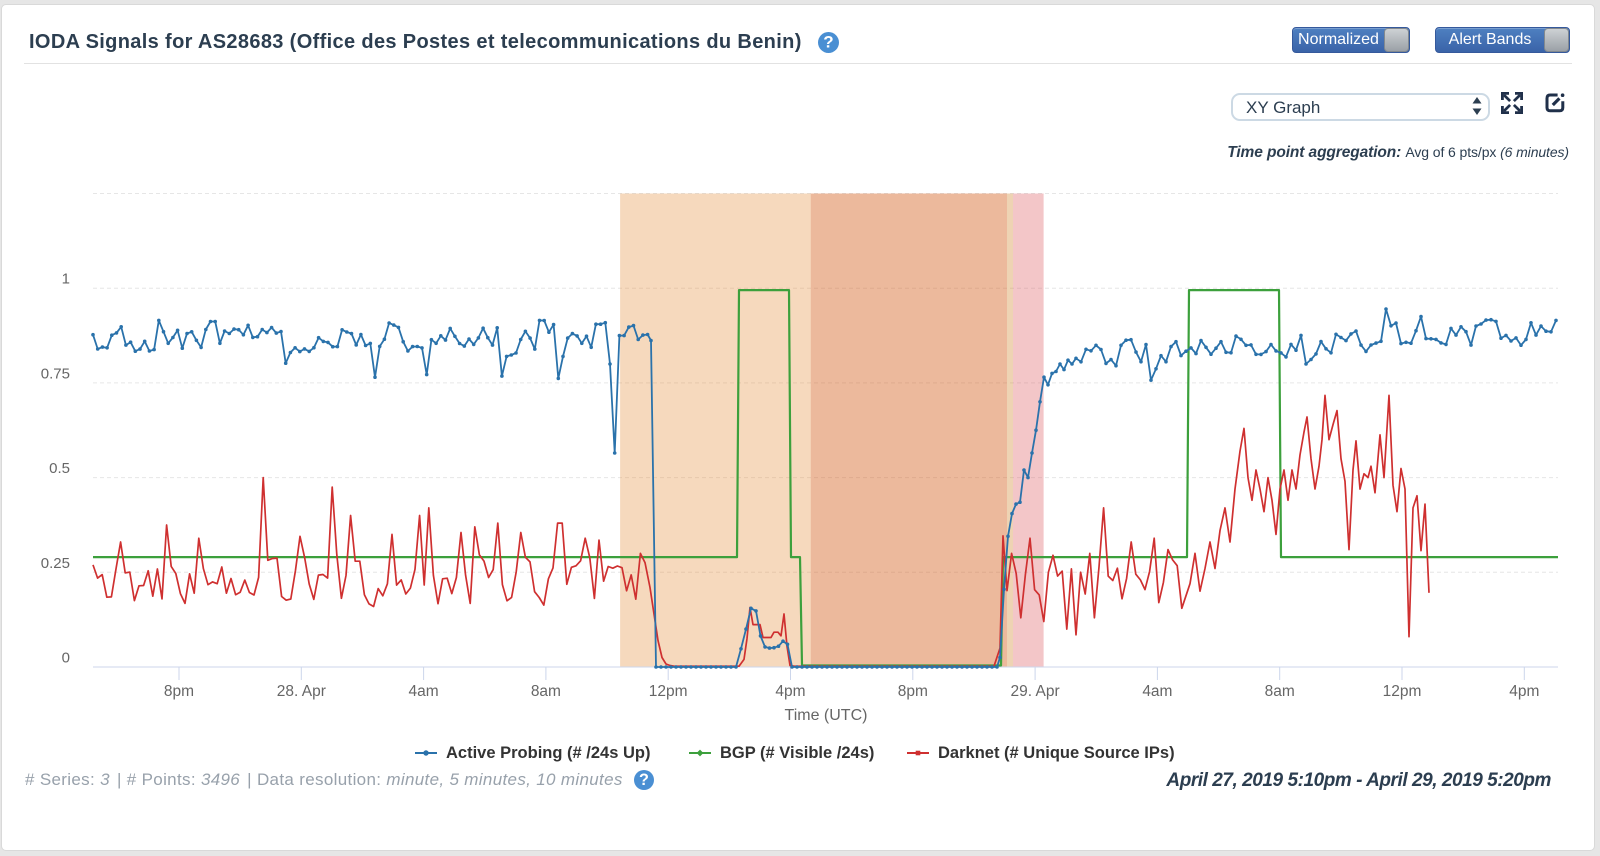 This screenshot has width=1600, height=856. What do you see at coordinates (66, 658) in the screenshot?
I see `svg-text: 0` at bounding box center [66, 658].